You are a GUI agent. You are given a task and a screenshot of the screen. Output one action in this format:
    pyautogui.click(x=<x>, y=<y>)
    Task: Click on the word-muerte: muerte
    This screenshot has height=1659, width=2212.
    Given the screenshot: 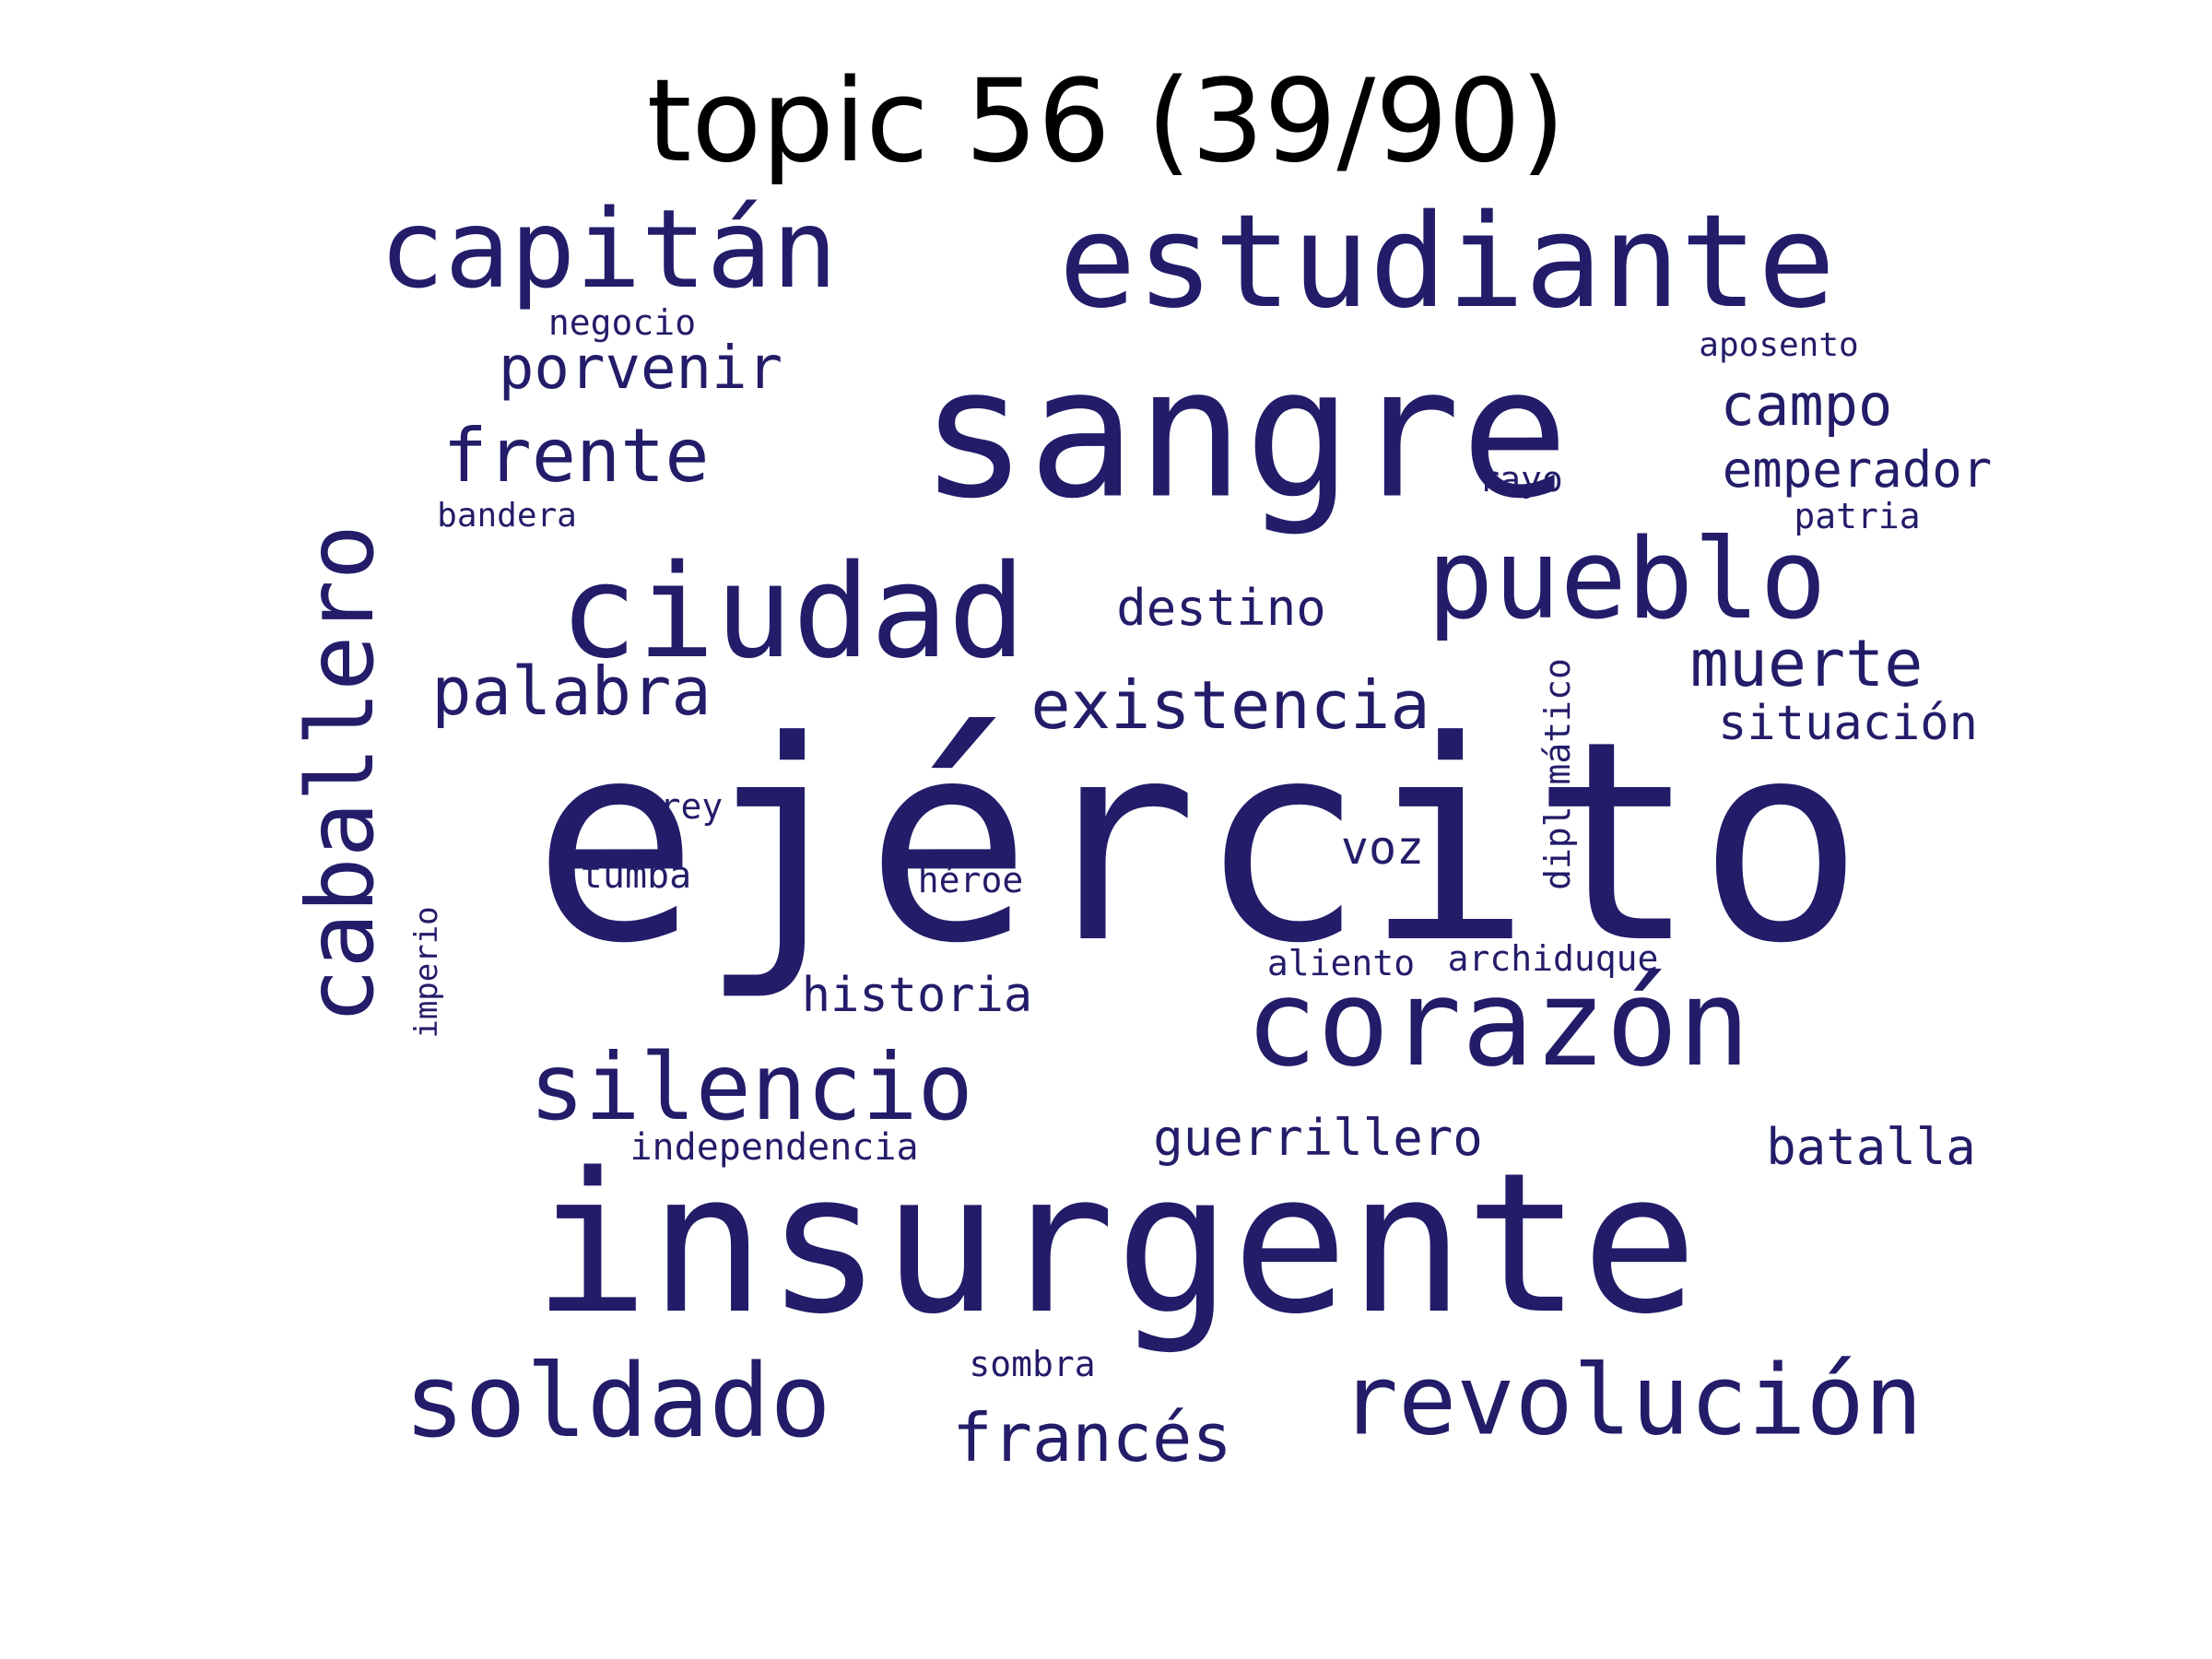 What is the action you would take?
    pyautogui.click(x=1806, y=663)
    